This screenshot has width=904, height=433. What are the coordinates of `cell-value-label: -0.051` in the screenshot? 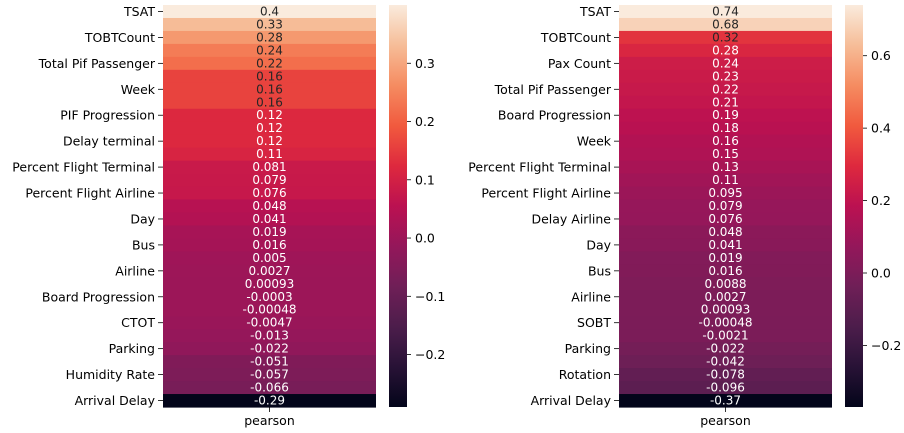 It's located at (269, 362).